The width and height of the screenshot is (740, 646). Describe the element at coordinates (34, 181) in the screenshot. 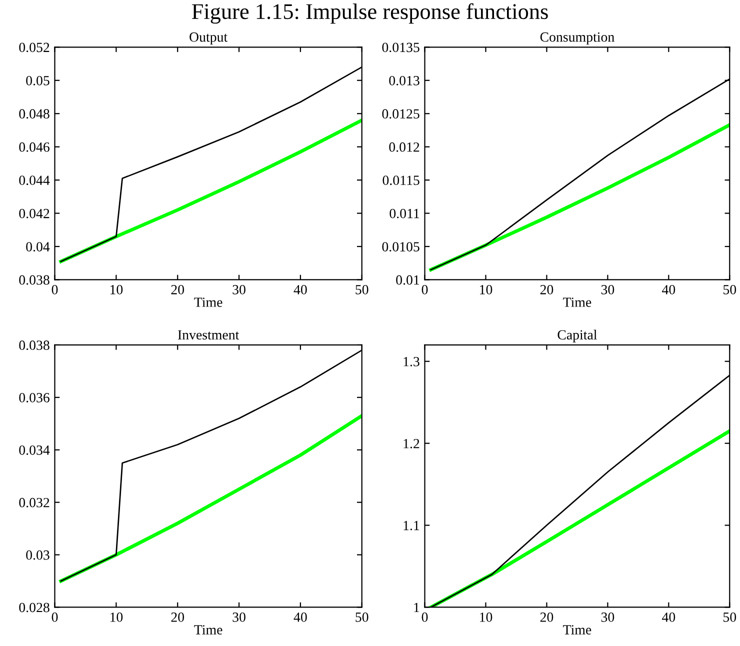

I see `y-tick-label: 0.044` at that location.